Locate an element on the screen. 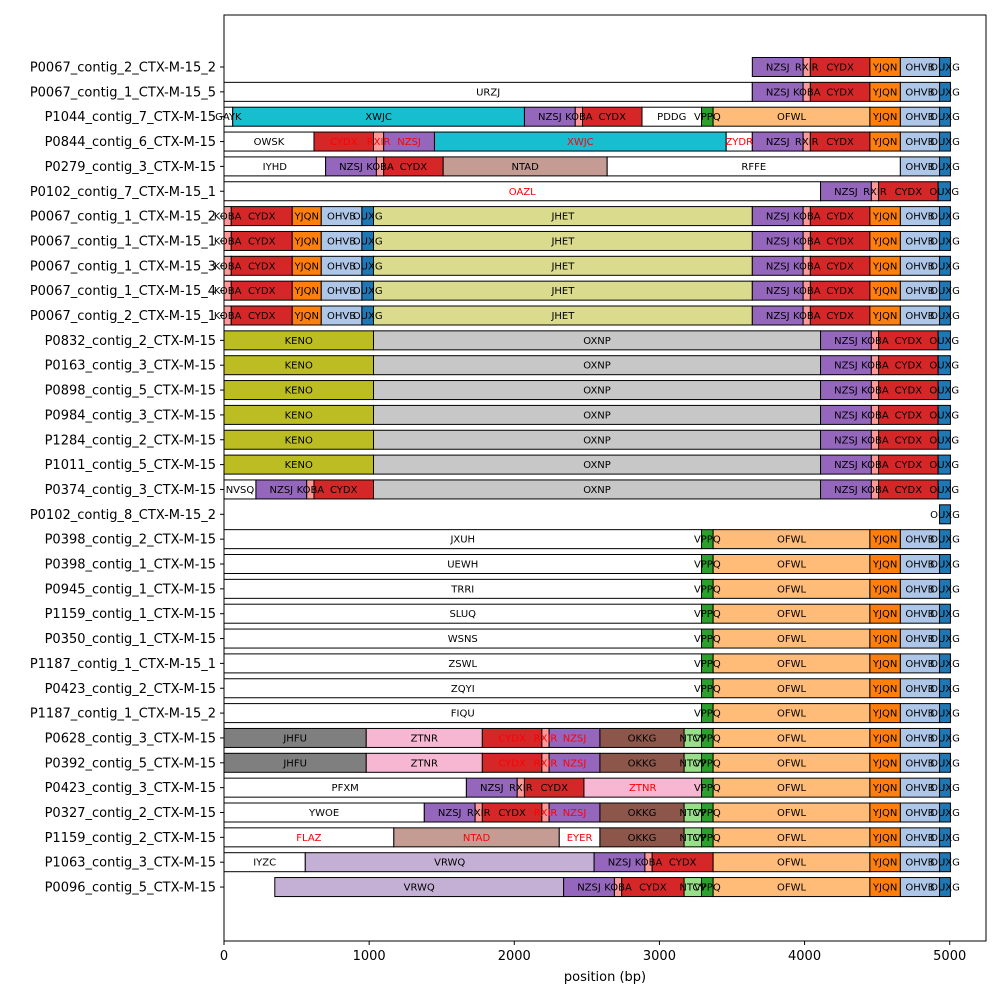 Image resolution: width=1000 pixels, height=1000 pixels. gene-segment-label: OAZL is located at coordinates (522, 192).